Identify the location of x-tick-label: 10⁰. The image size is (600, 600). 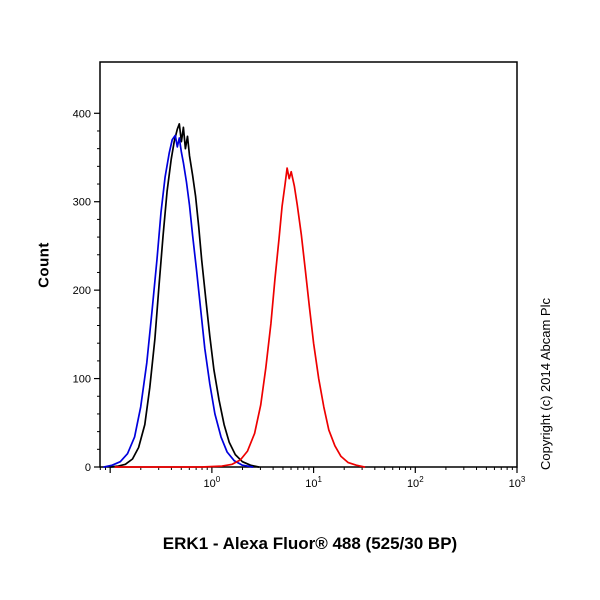
(212, 482).